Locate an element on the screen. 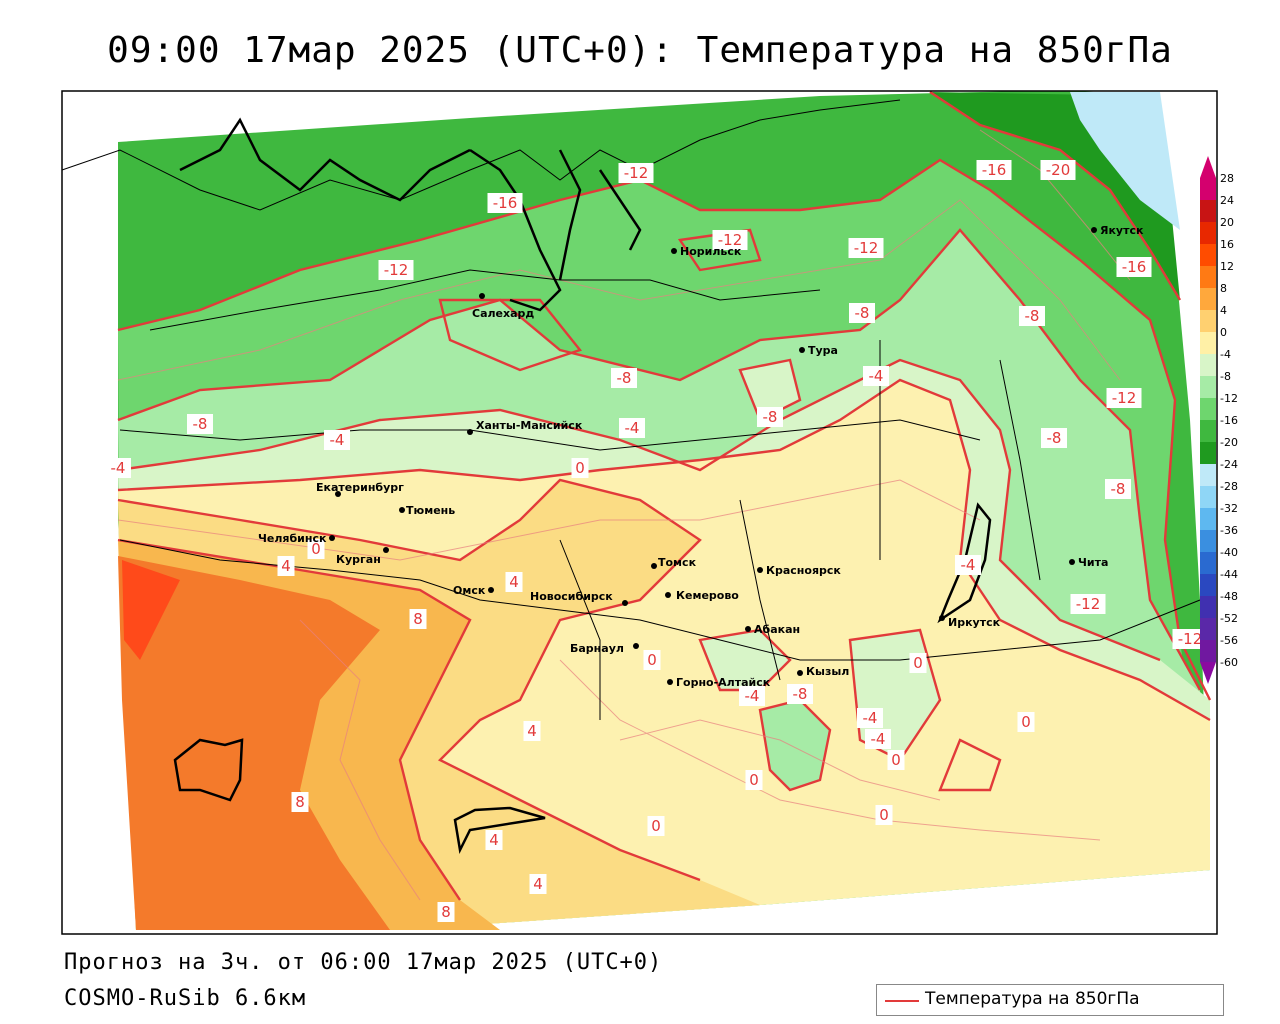 The image size is (1280, 1024). city-marker: Ханты-Мансийск is located at coordinates (525, 427).